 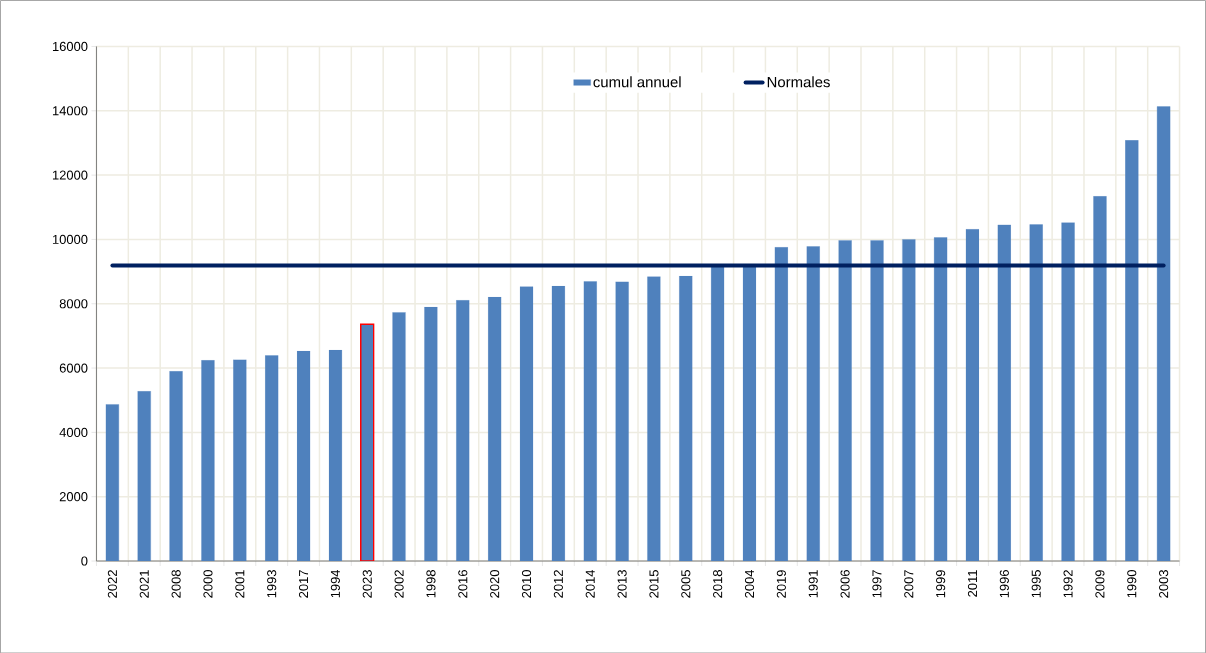 I want to click on x-tick-label: 1990, so click(x=1132, y=583).